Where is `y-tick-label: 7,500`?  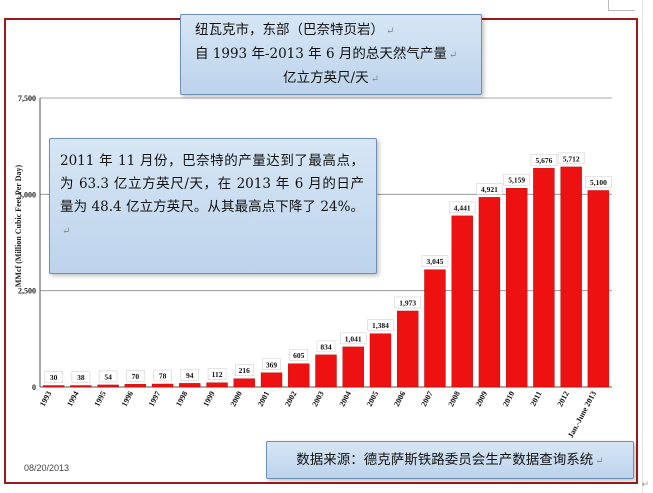
y-tick-label: 7,500 is located at coordinates (27, 98).